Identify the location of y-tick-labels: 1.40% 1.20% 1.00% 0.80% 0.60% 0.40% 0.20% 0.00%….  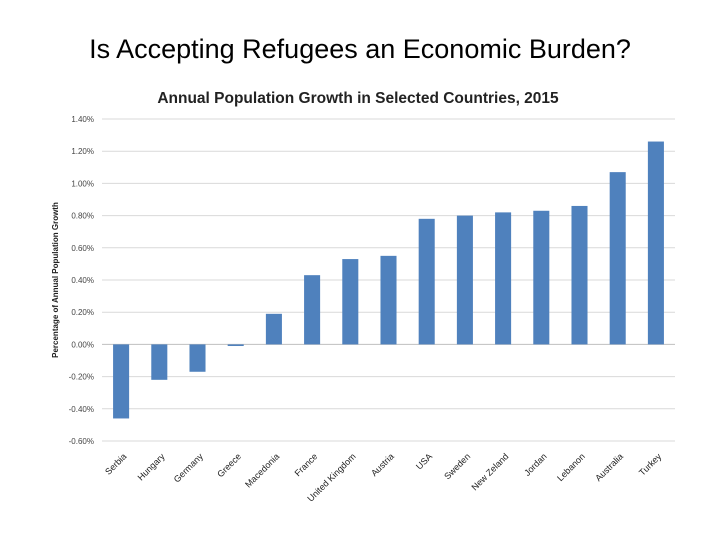
(81, 280).